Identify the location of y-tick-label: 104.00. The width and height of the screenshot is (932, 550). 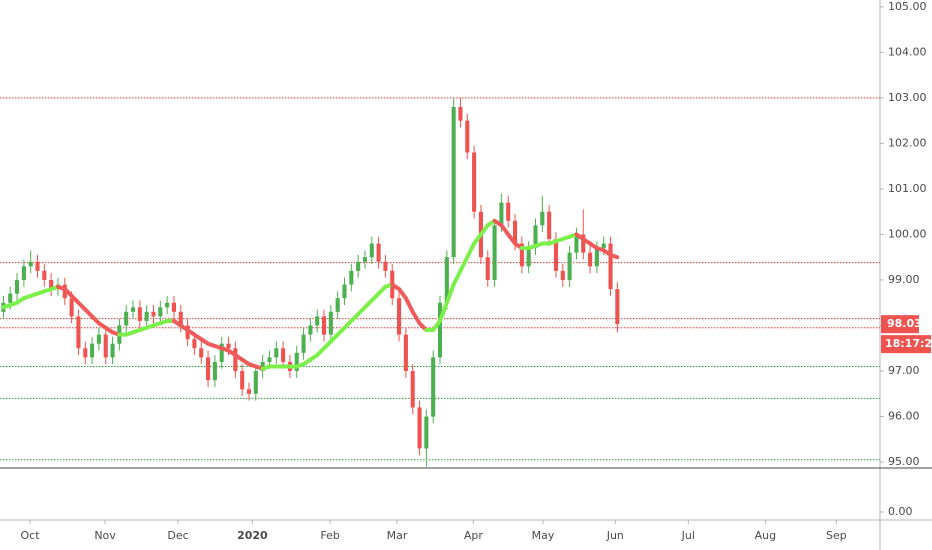
(907, 51).